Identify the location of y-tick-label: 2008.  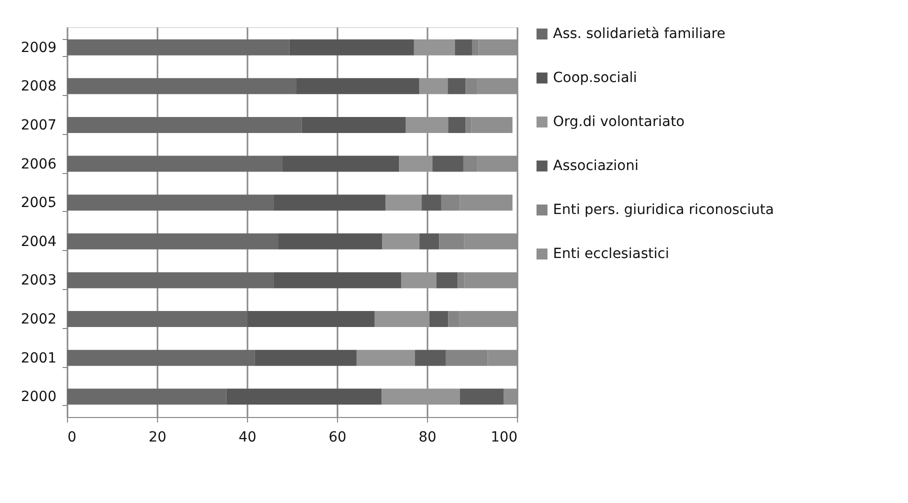
(38, 86).